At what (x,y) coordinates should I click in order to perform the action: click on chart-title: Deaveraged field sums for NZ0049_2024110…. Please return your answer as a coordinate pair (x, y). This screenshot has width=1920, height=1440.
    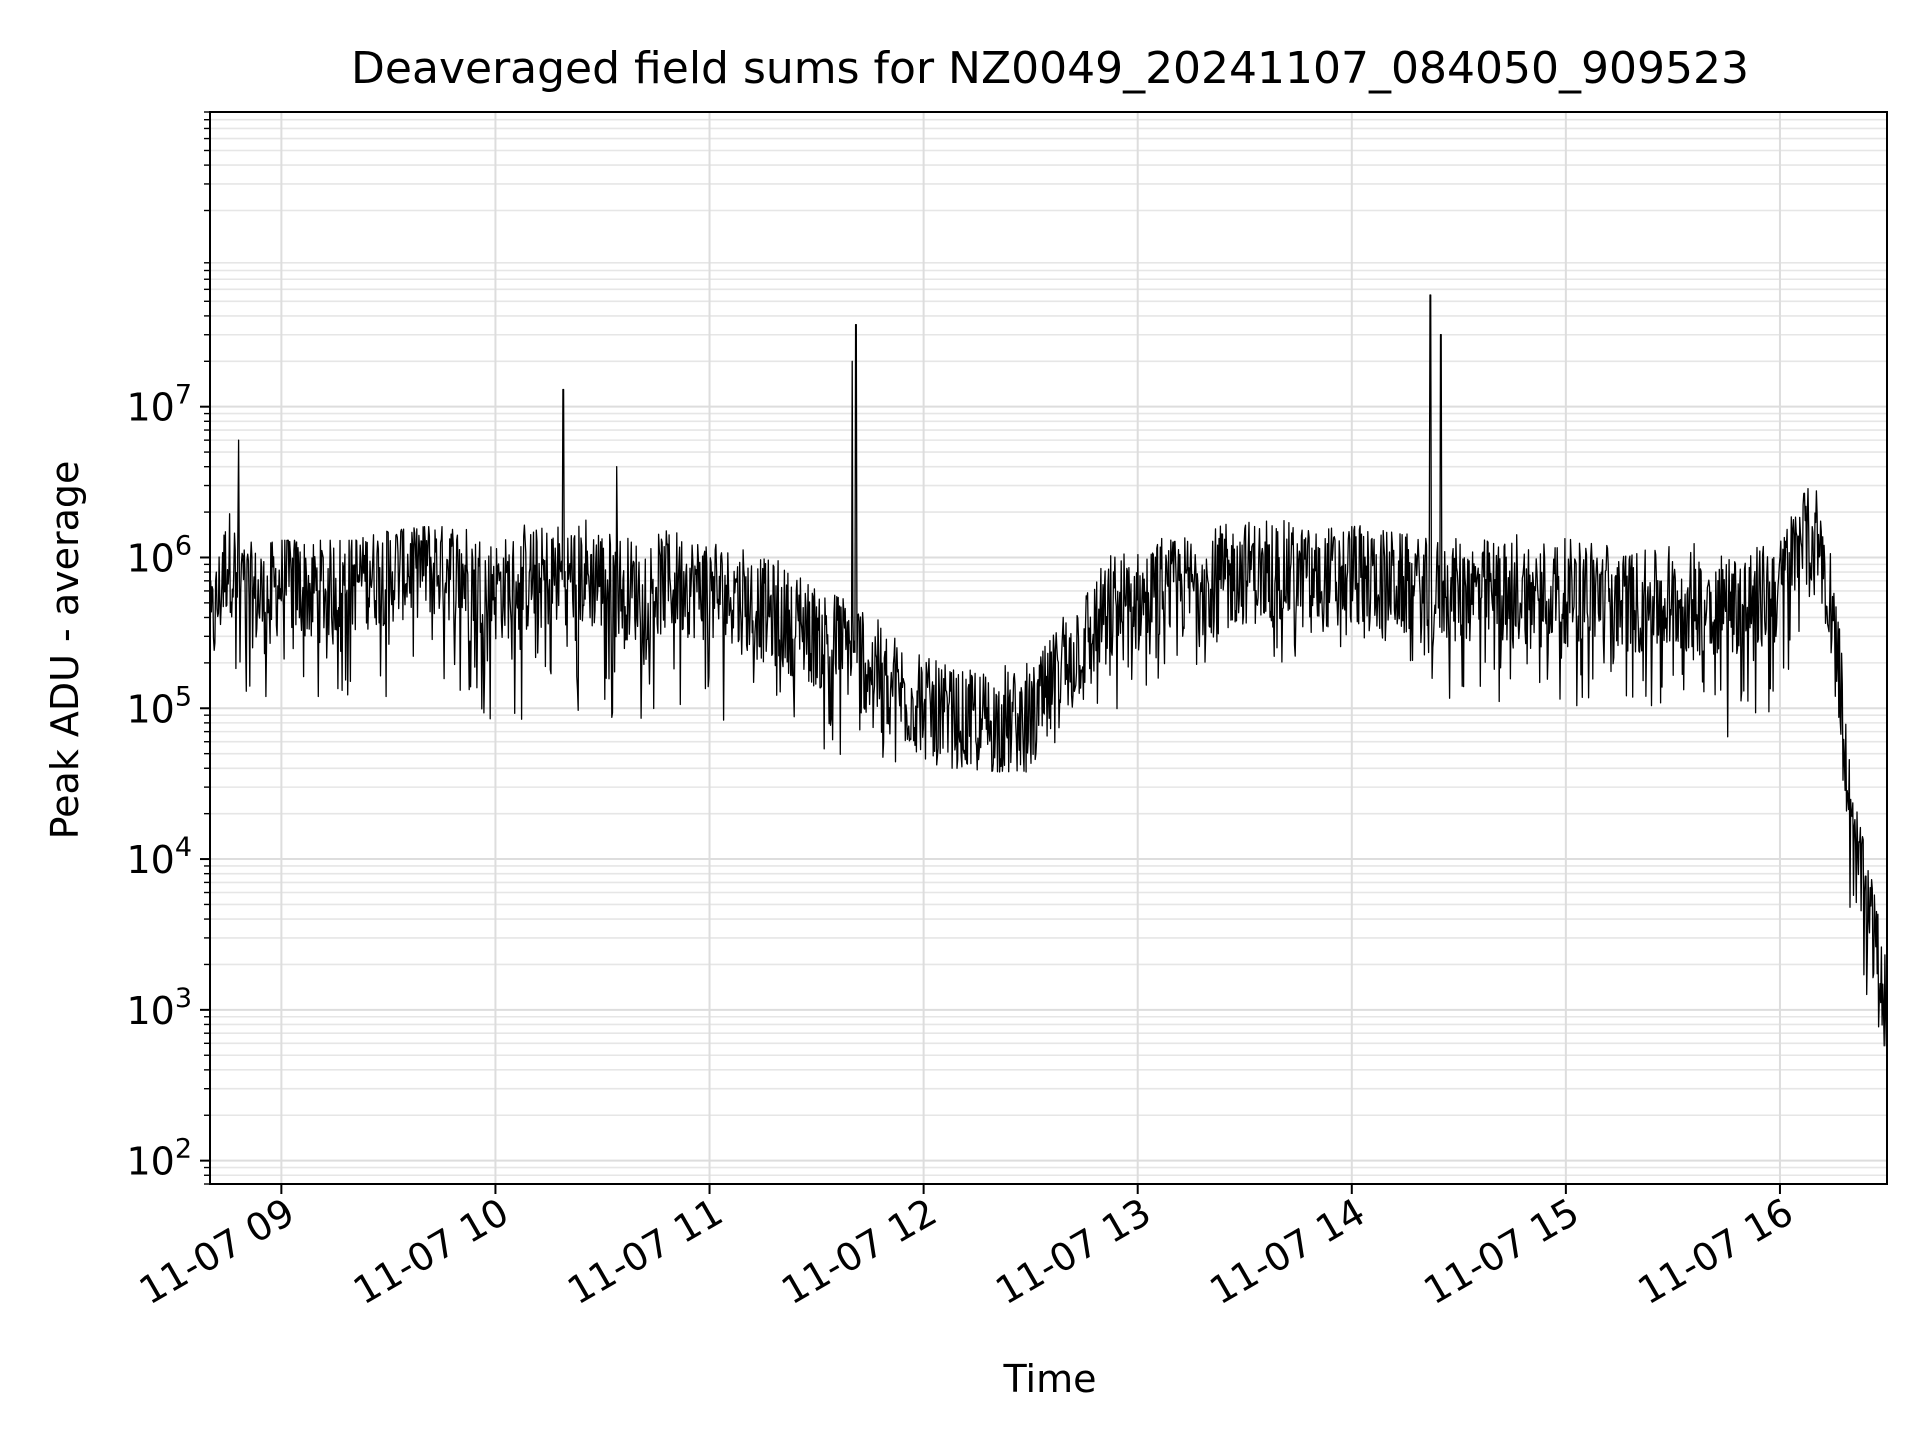
    Looking at the image, I should click on (1050, 68).